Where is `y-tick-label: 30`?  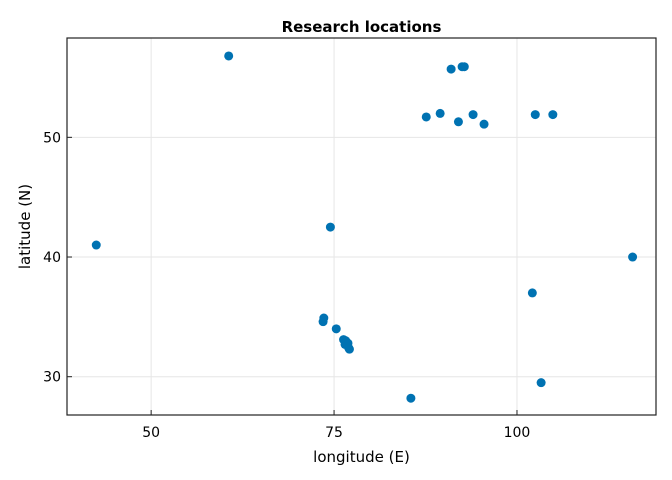 y-tick-label: 30 is located at coordinates (52, 378).